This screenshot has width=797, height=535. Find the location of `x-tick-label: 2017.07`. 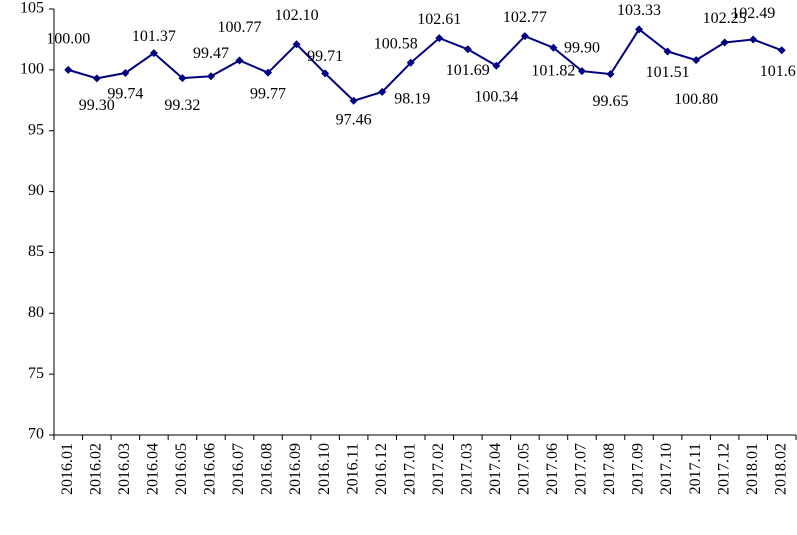

x-tick-label: 2017.07 is located at coordinates (581, 469).